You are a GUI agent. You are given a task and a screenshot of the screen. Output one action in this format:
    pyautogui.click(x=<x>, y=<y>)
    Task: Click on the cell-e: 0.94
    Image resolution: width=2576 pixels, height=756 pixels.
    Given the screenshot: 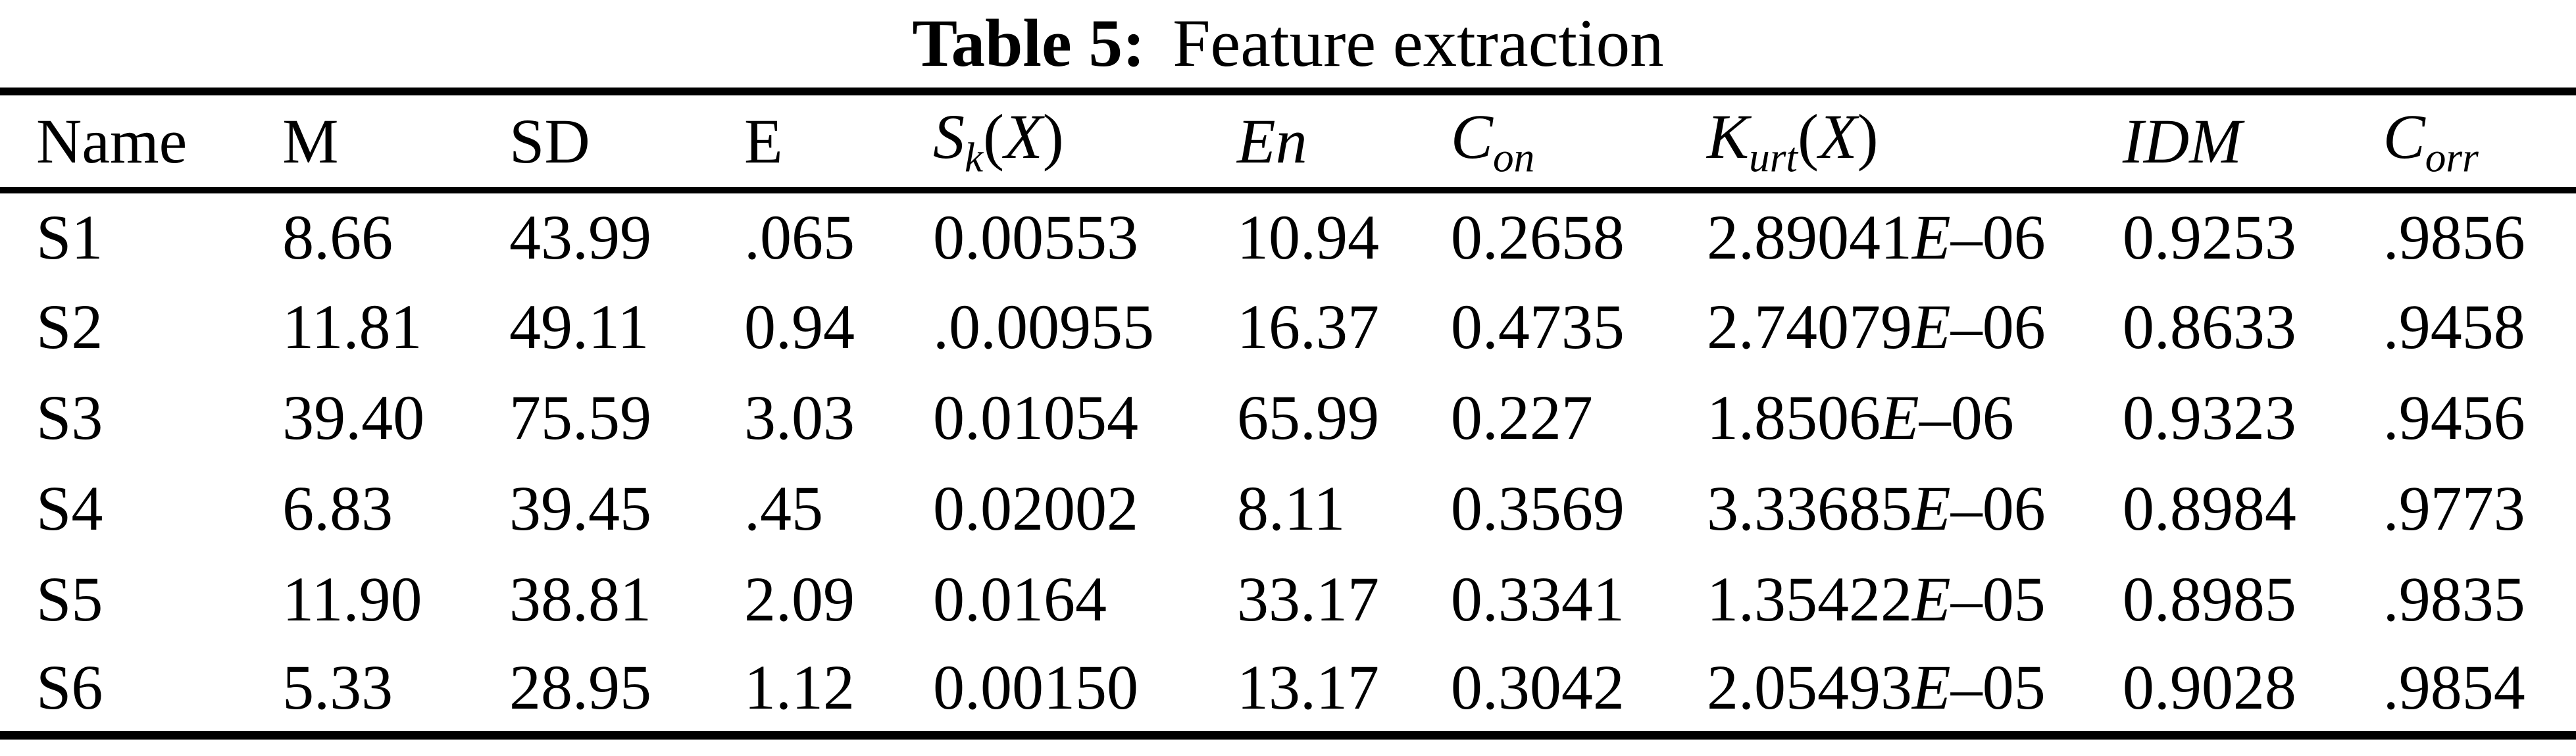 What is the action you would take?
    pyautogui.click(x=799, y=326)
    